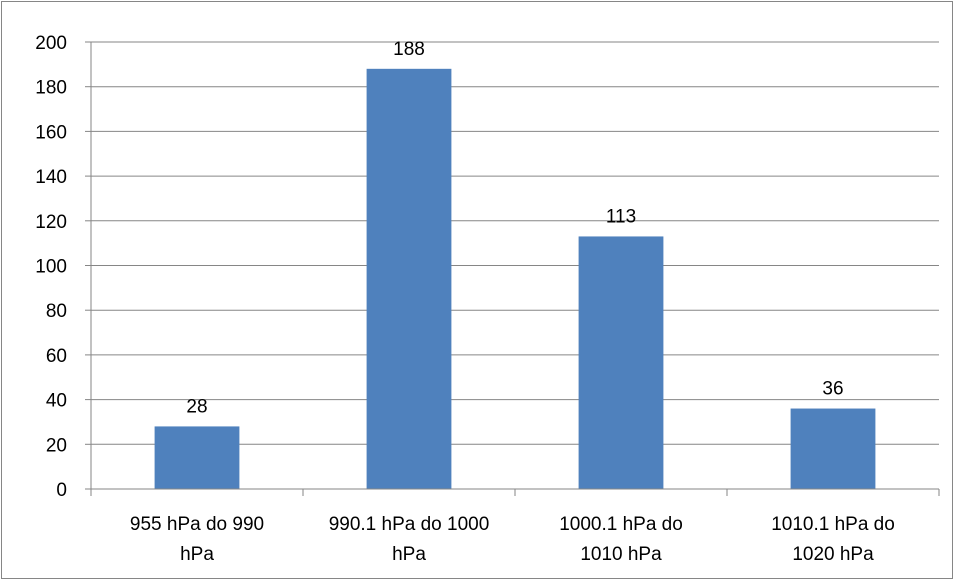 This screenshot has width=954, height=580. I want to click on y-tick-label: 40, so click(56, 401).